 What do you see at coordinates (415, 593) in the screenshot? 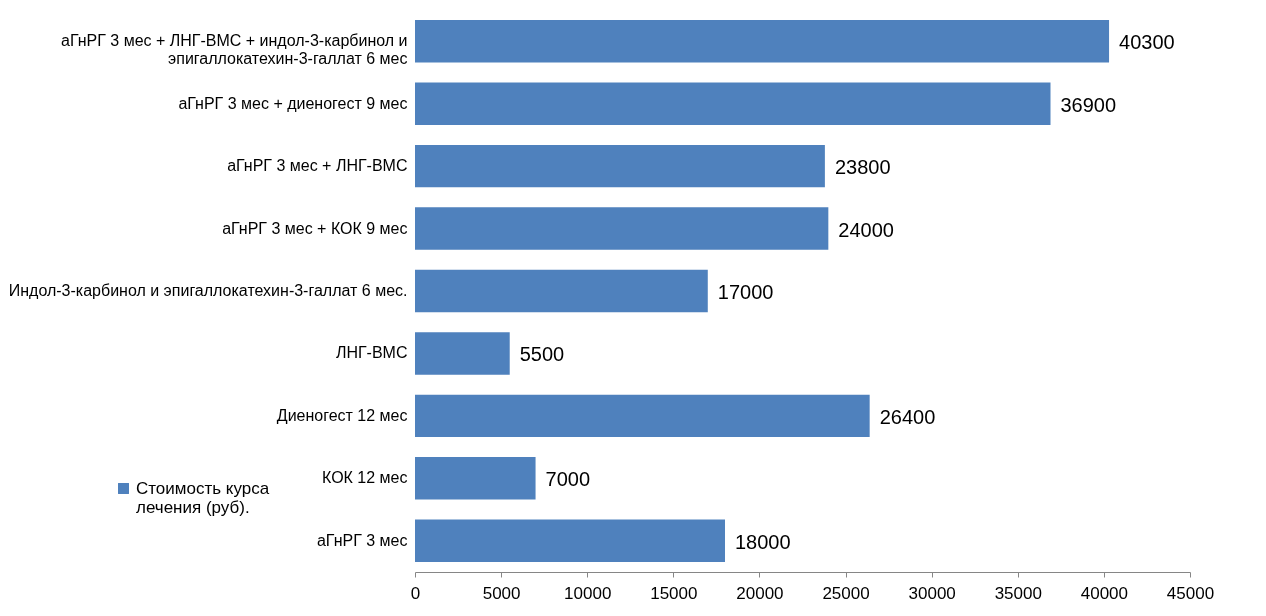
I see `x-tick-label: 0` at bounding box center [415, 593].